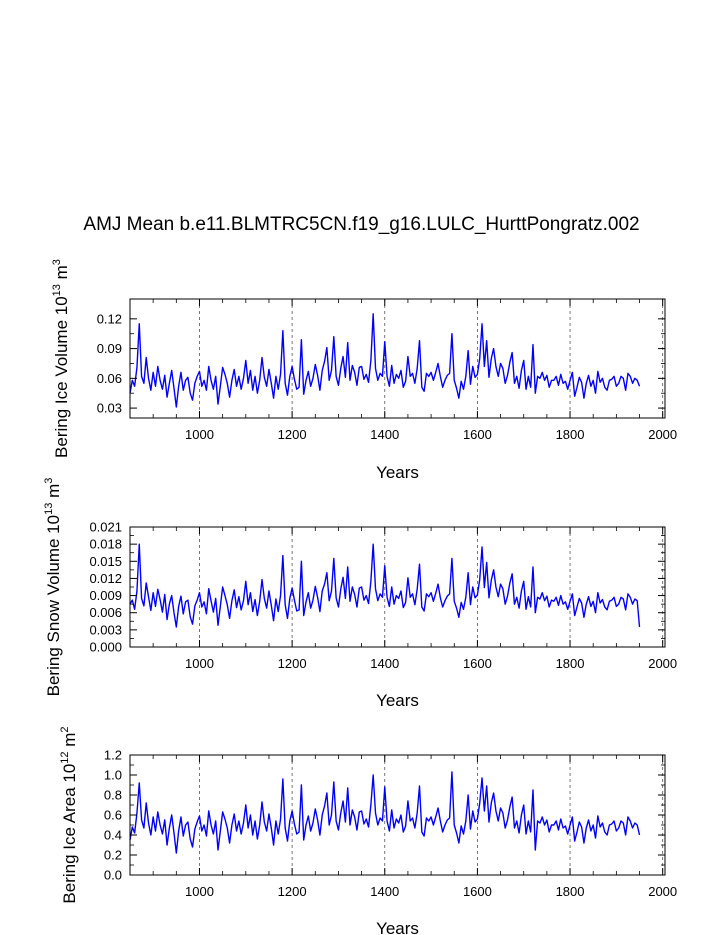 The image size is (723, 935). What do you see at coordinates (109, 318) in the screenshot?
I see `y-tick-label: 0.12` at bounding box center [109, 318].